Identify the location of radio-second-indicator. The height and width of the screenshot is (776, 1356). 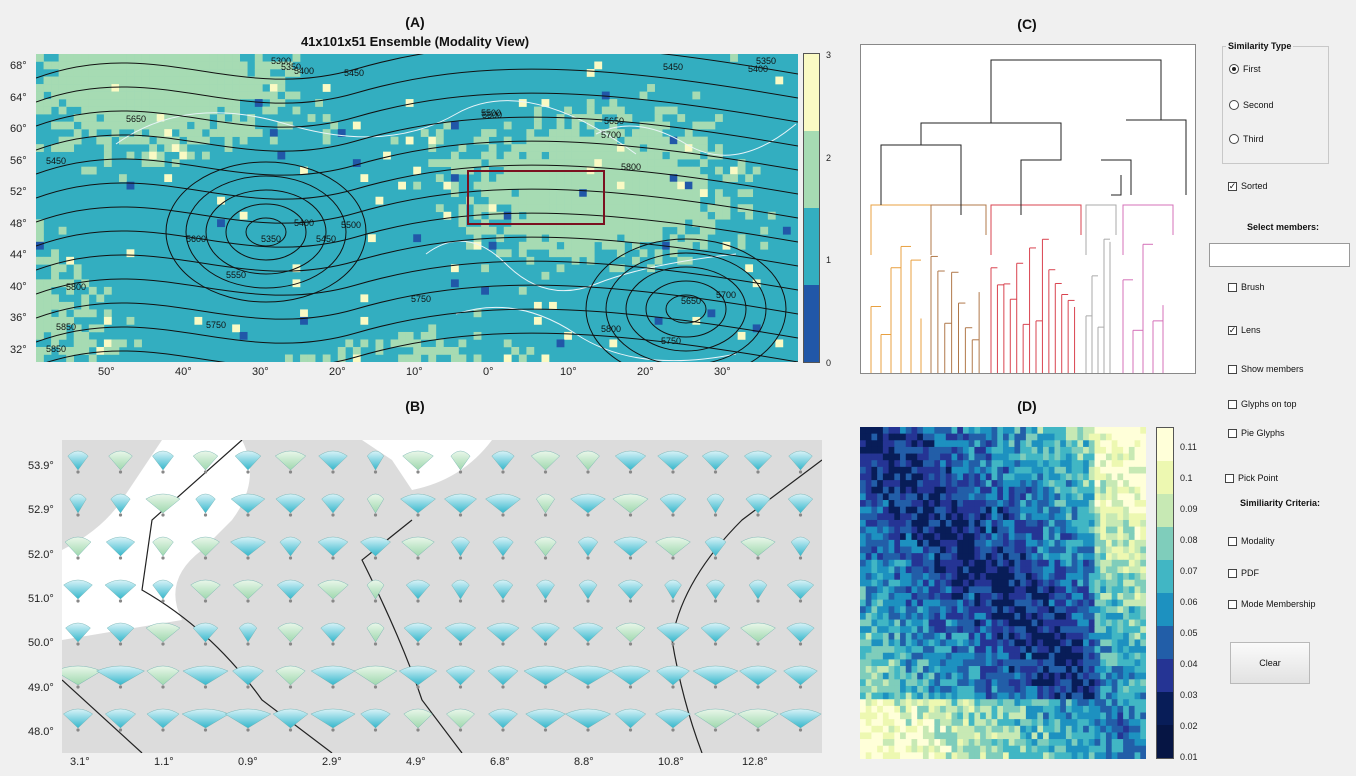
(1234, 105).